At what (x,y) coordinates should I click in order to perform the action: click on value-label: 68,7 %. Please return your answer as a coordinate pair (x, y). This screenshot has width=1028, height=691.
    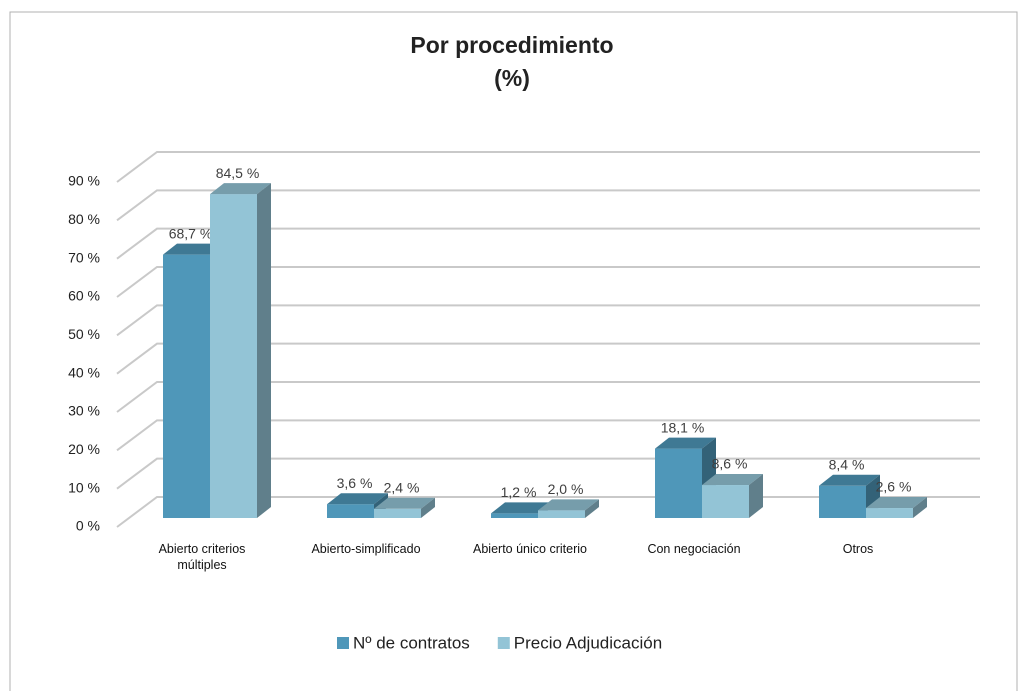
    Looking at the image, I should click on (191, 233).